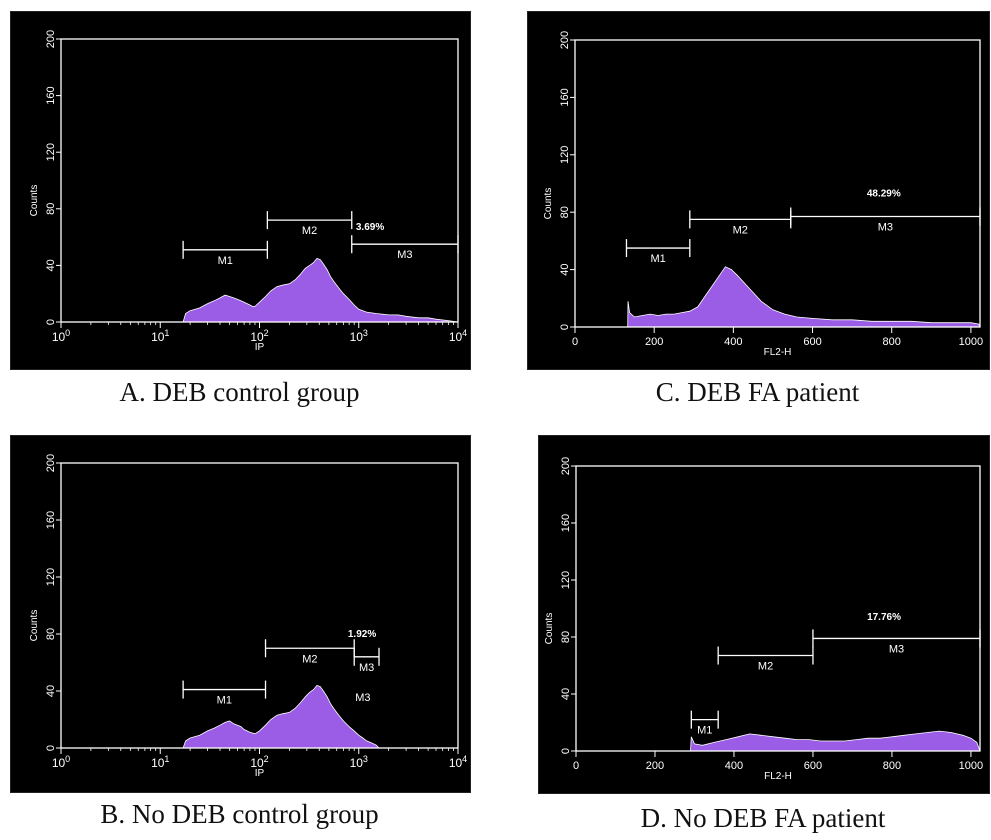  Describe the element at coordinates (362, 698) in the screenshot. I see `marker-annotation: M3` at that location.